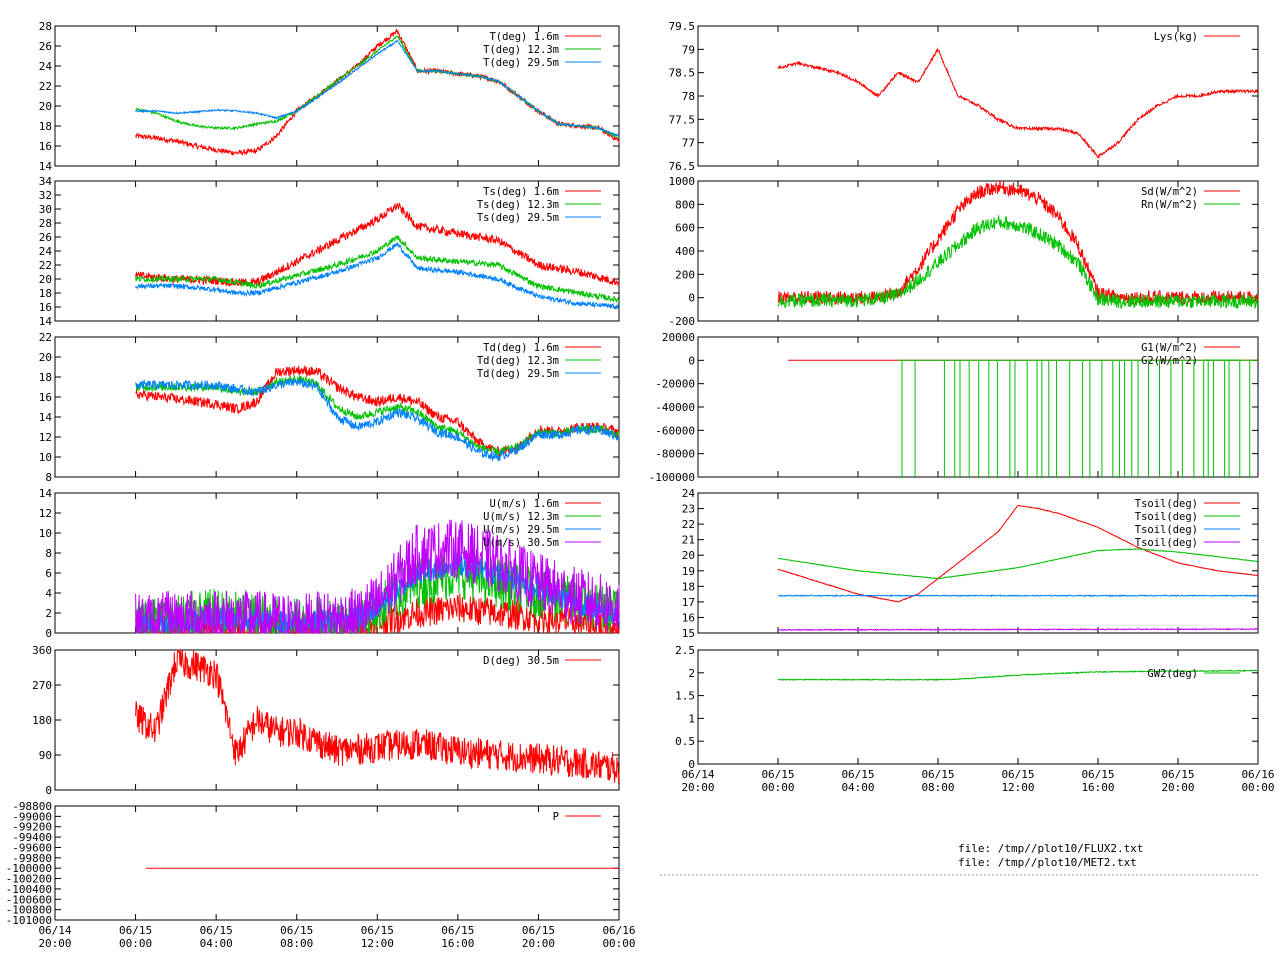 The image size is (1280, 960). I want to click on y-tick-label: -100600, so click(29, 899).